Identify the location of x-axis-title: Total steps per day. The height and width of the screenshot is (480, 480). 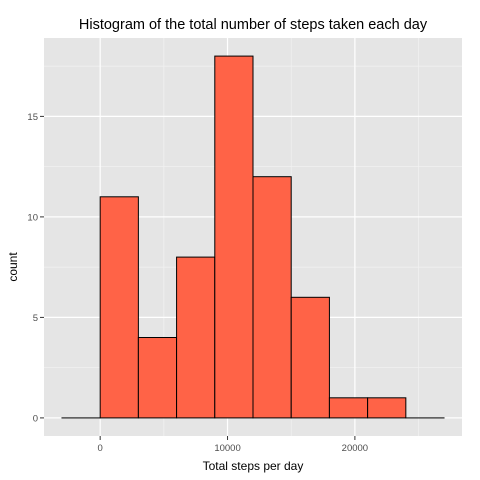
(253, 466).